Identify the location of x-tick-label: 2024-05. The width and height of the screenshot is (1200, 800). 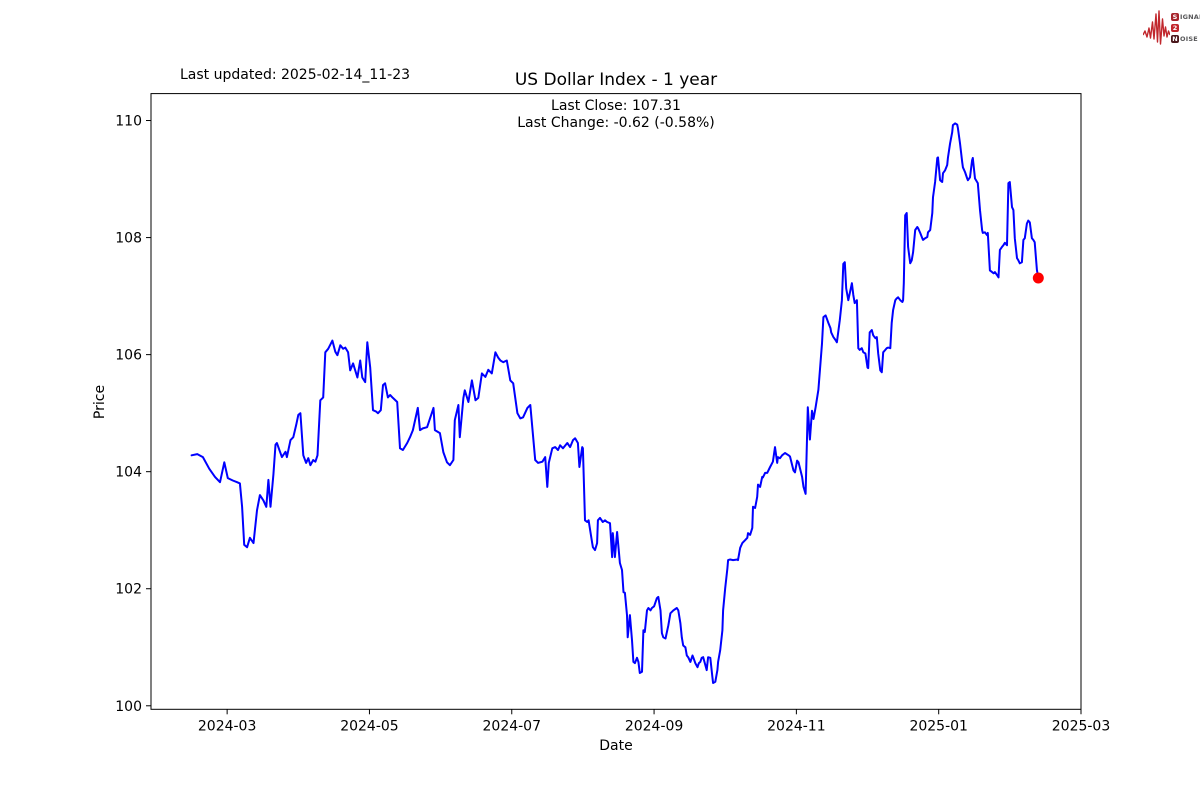
(369, 726).